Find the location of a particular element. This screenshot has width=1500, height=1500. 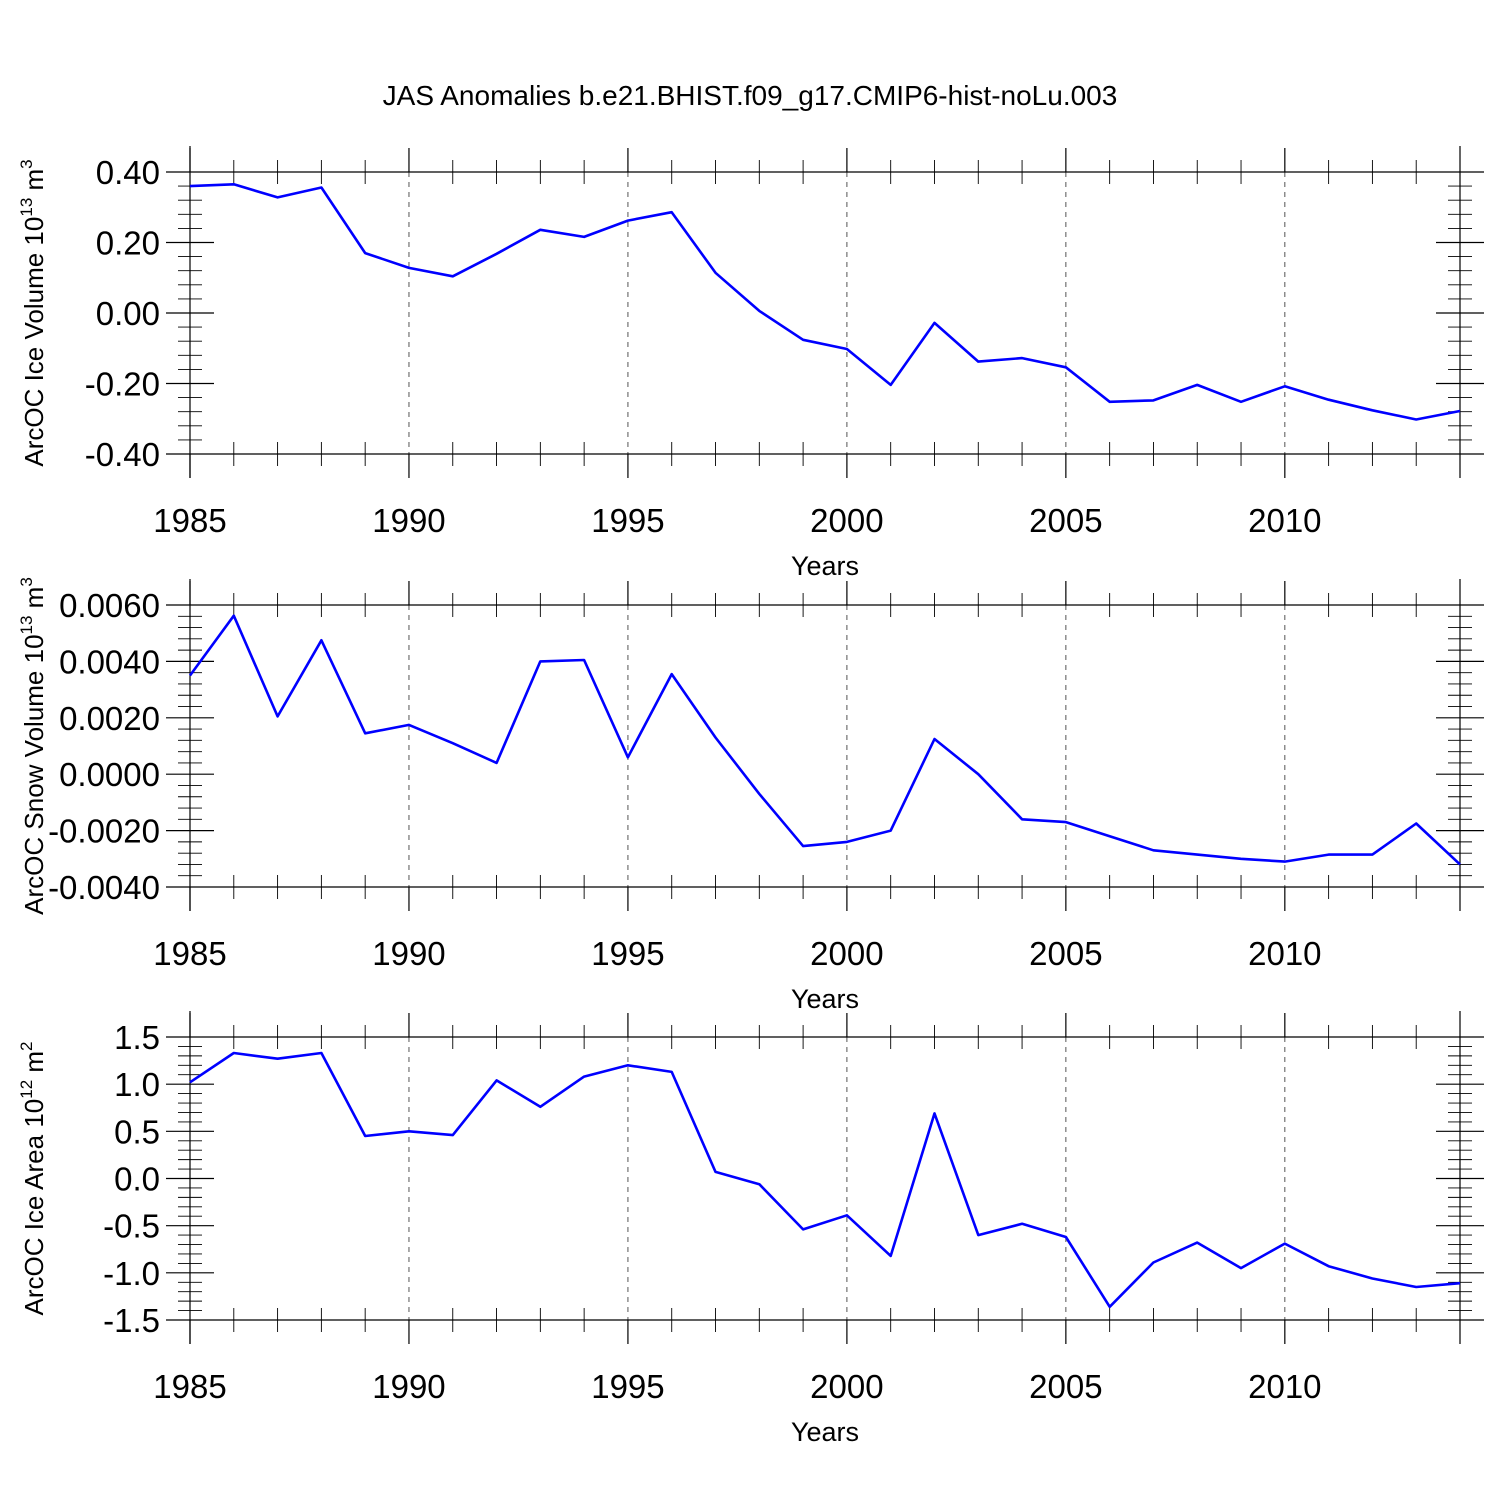

y-tick-label: 1.0 is located at coordinates (137, 1084).